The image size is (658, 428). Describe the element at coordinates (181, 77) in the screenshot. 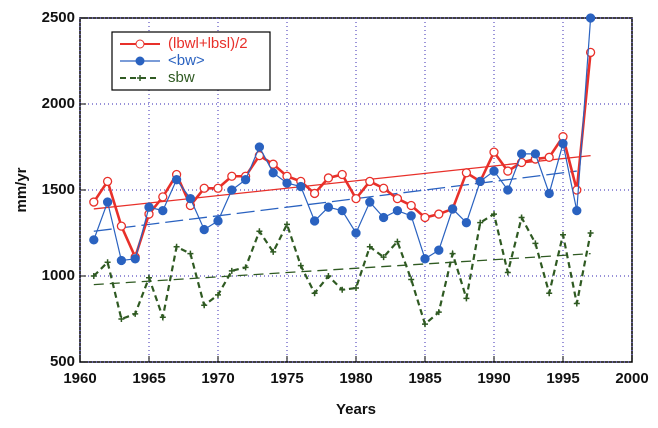

I see `legend-label: sbw` at that location.